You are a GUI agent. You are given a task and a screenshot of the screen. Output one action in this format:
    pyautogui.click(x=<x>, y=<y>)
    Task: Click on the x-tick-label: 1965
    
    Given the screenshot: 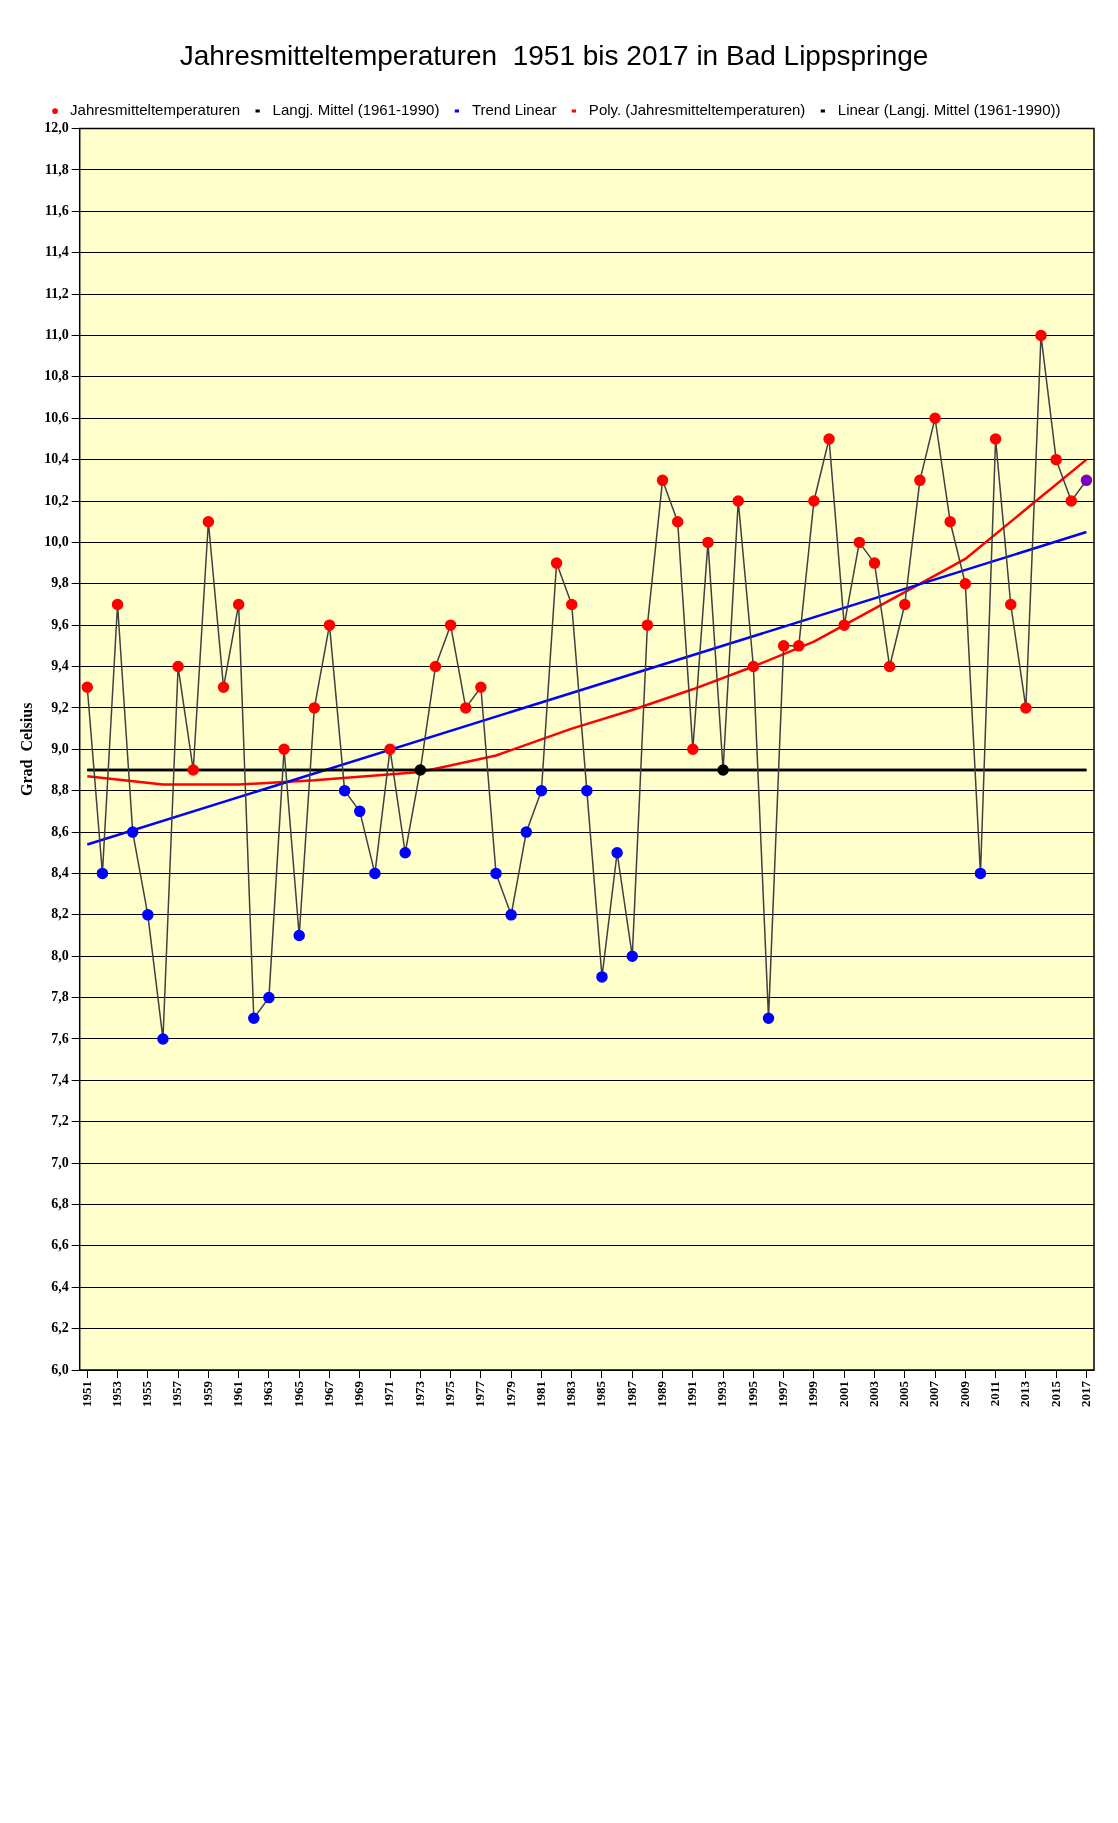 What is the action you would take?
    pyautogui.click(x=298, y=1393)
    